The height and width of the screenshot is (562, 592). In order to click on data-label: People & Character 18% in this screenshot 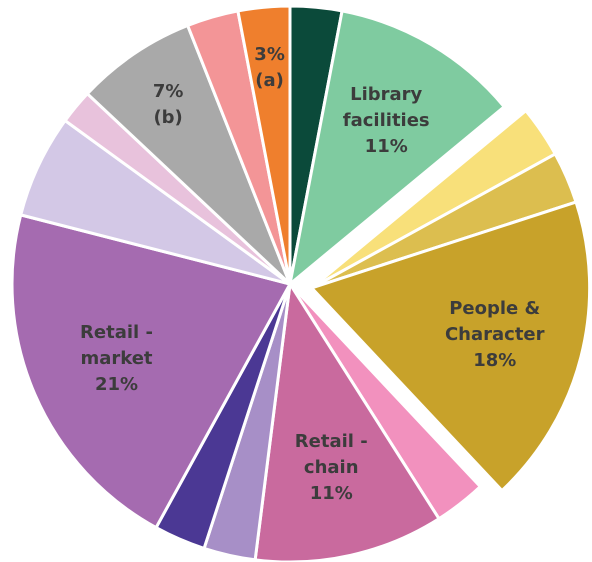, I will do `click(495, 335)`.